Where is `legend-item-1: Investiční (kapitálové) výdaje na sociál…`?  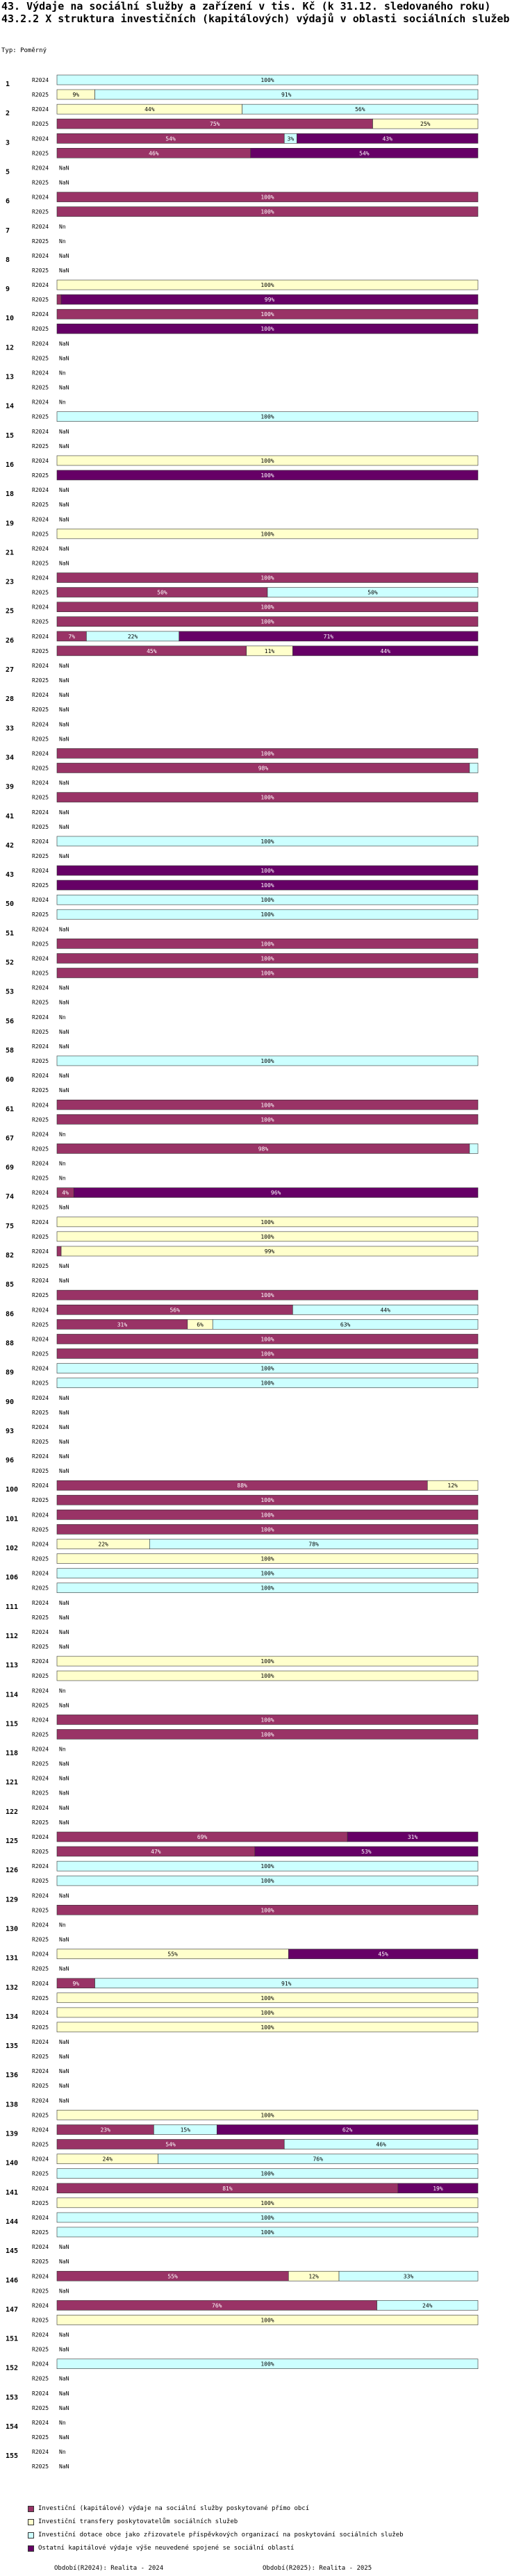
legend-item-1: Investiční (kapitálové) výdaje na sociál… is located at coordinates (216, 2509).